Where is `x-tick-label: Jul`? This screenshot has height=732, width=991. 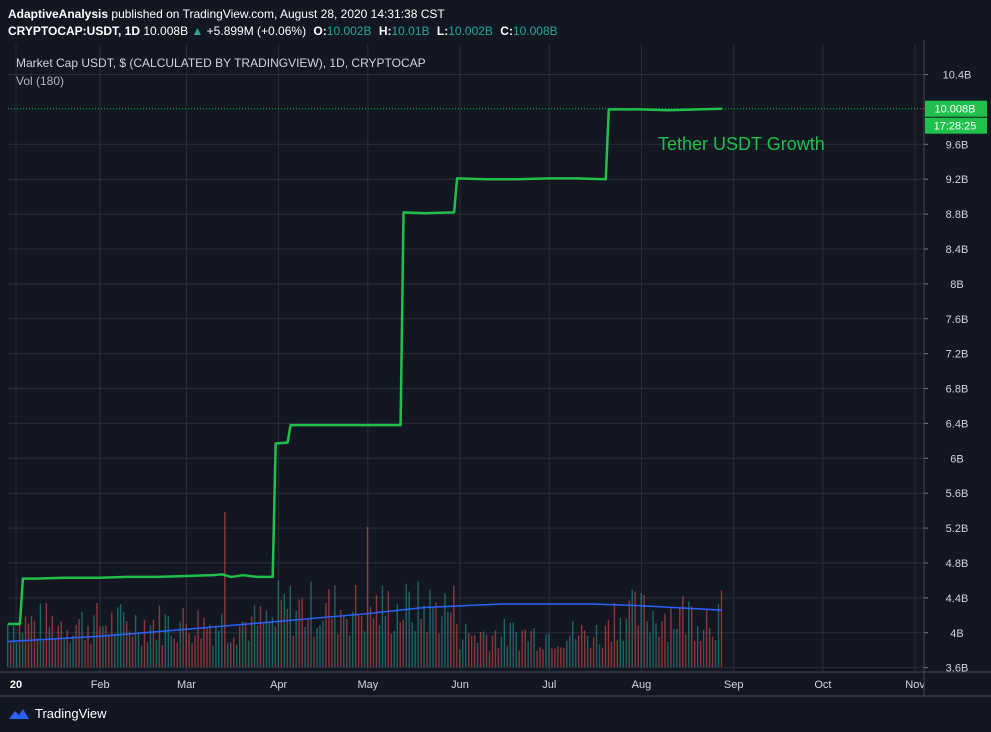 x-tick-label: Jul is located at coordinates (549, 685).